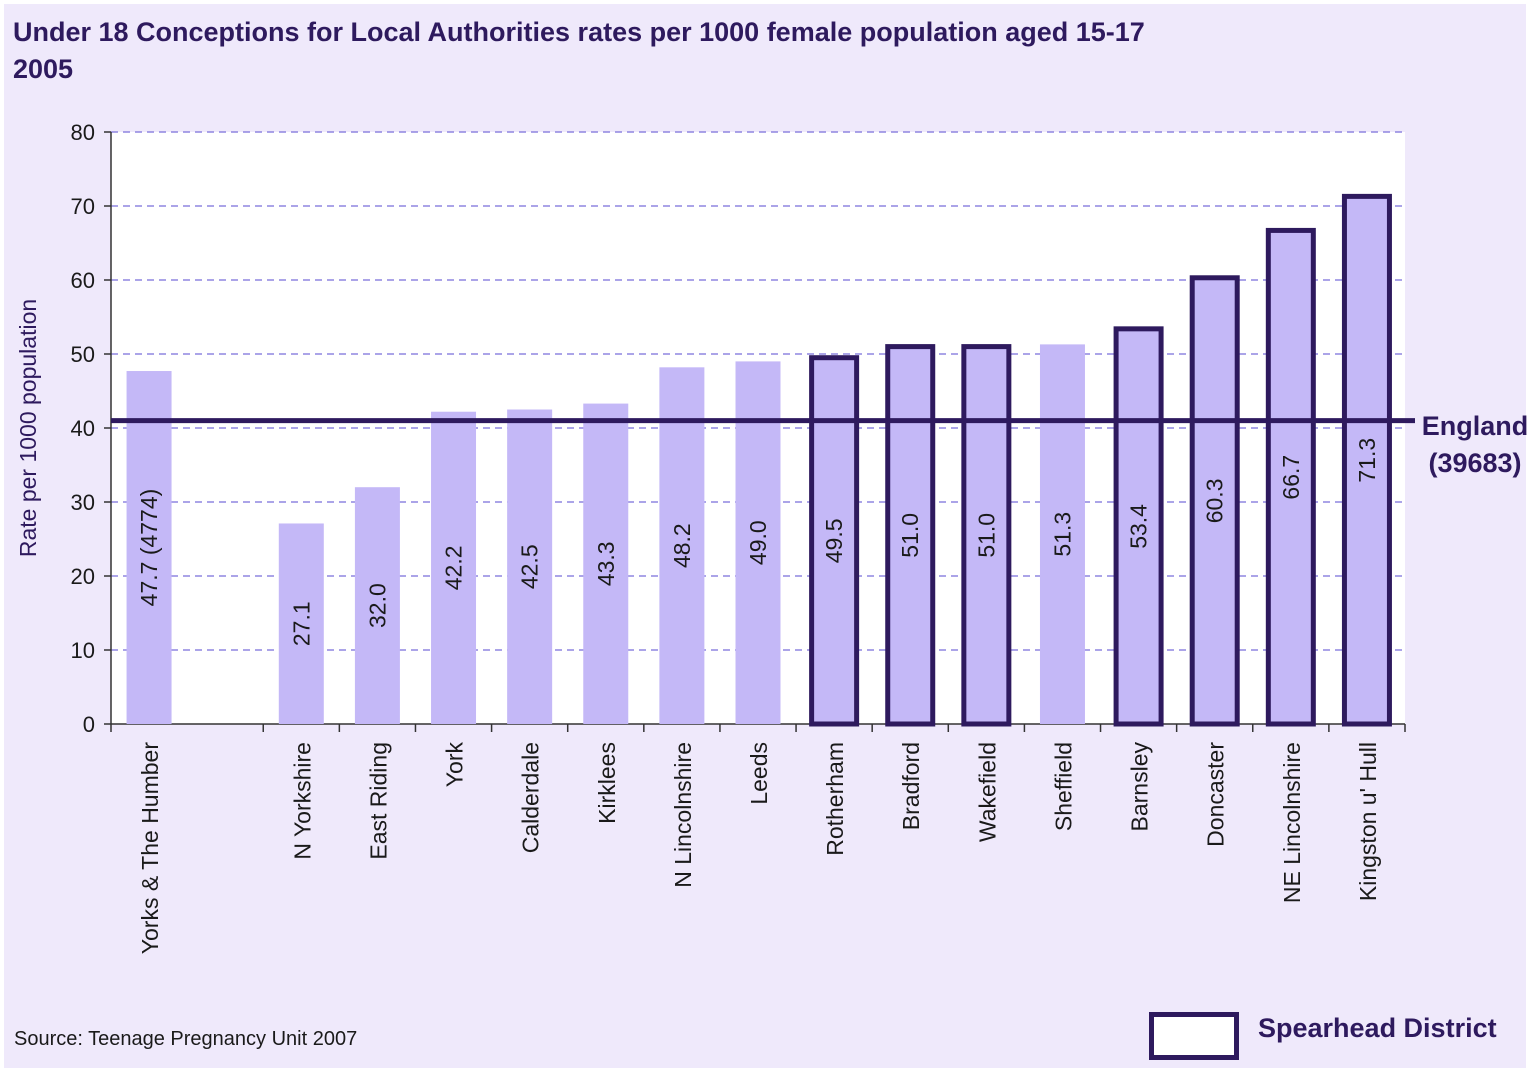  What do you see at coordinates (1475, 463) in the screenshot?
I see `england-sublabel: (39683)` at bounding box center [1475, 463].